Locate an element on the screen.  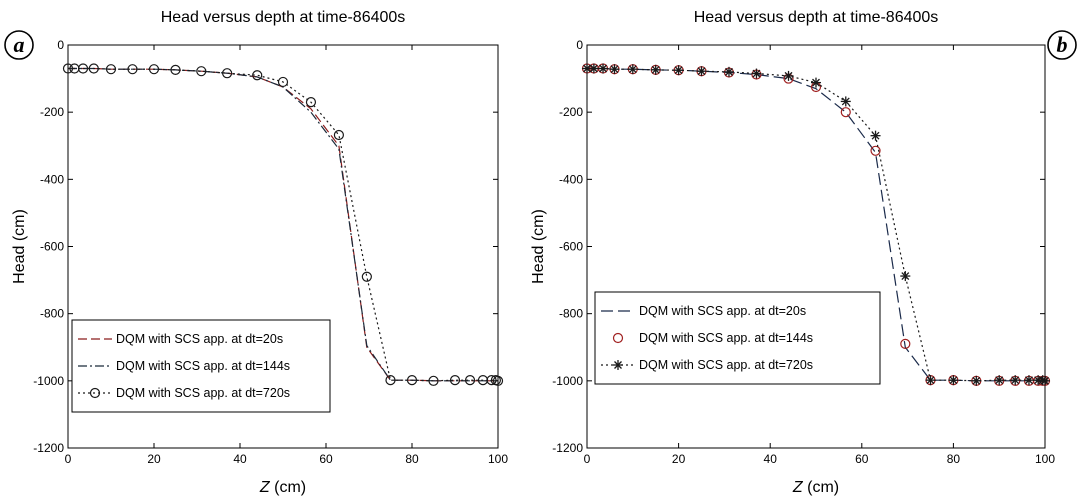
y-tick-label: -1200 is located at coordinates (567, 448).